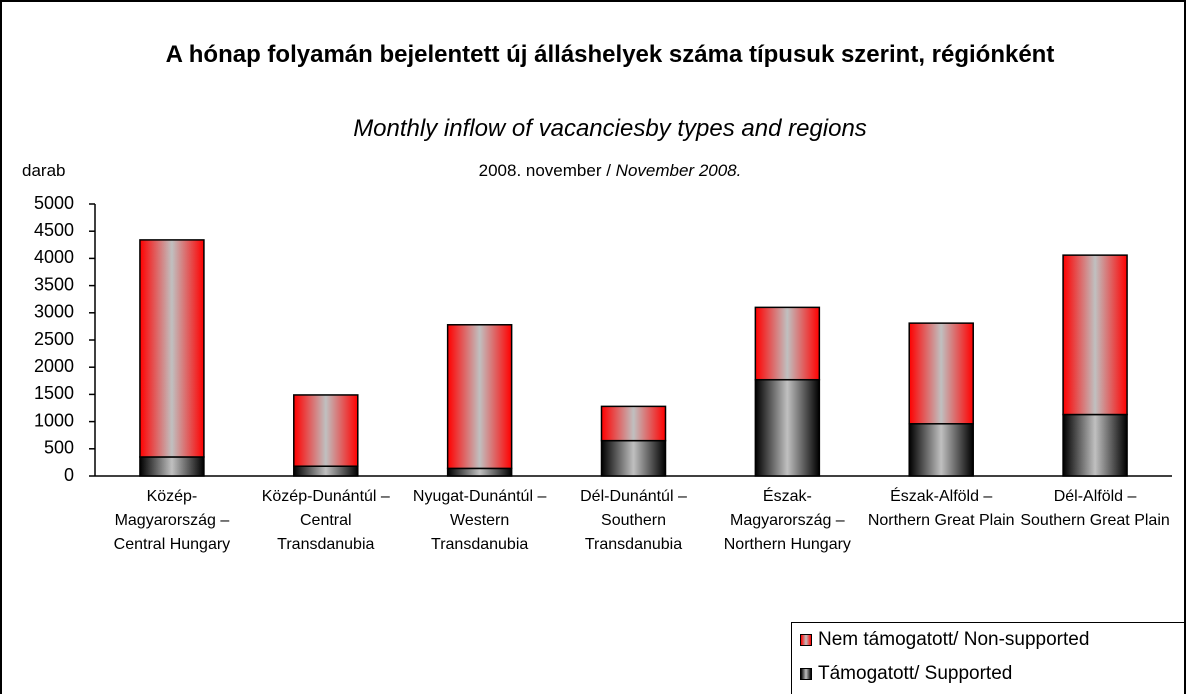  I want to click on y-tick-label: 3500, so click(54, 284).